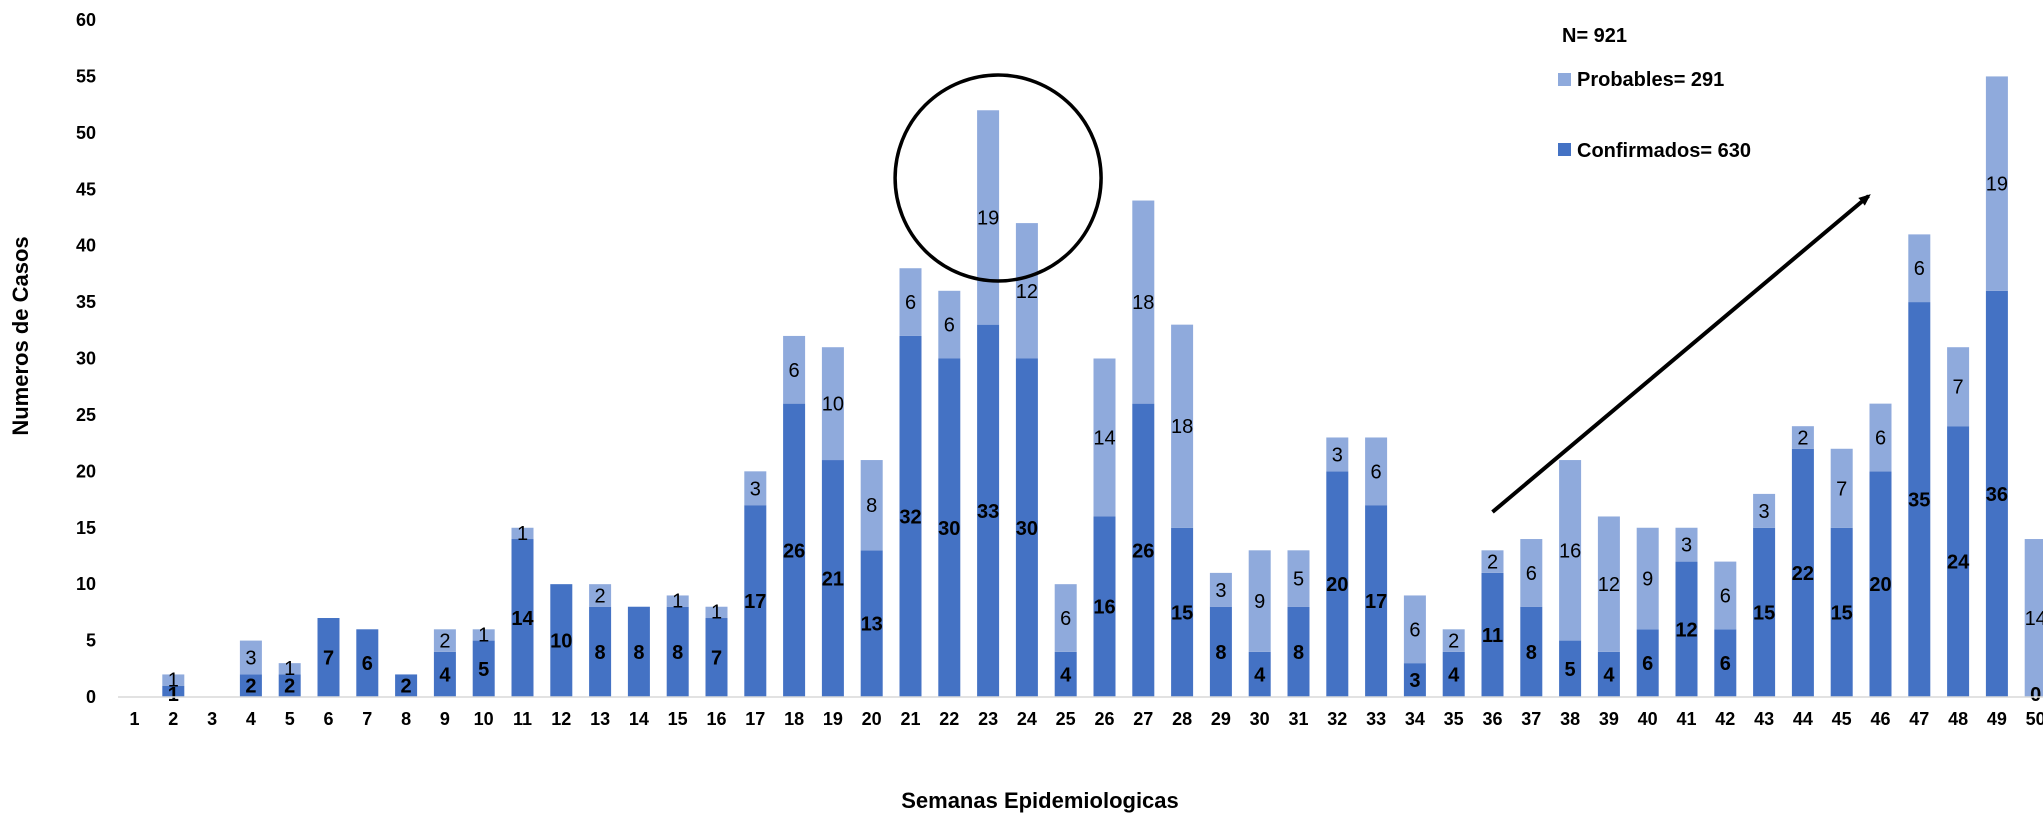 The image size is (2043, 813). I want to click on data-label-confirmados: 6, so click(1647, 664).